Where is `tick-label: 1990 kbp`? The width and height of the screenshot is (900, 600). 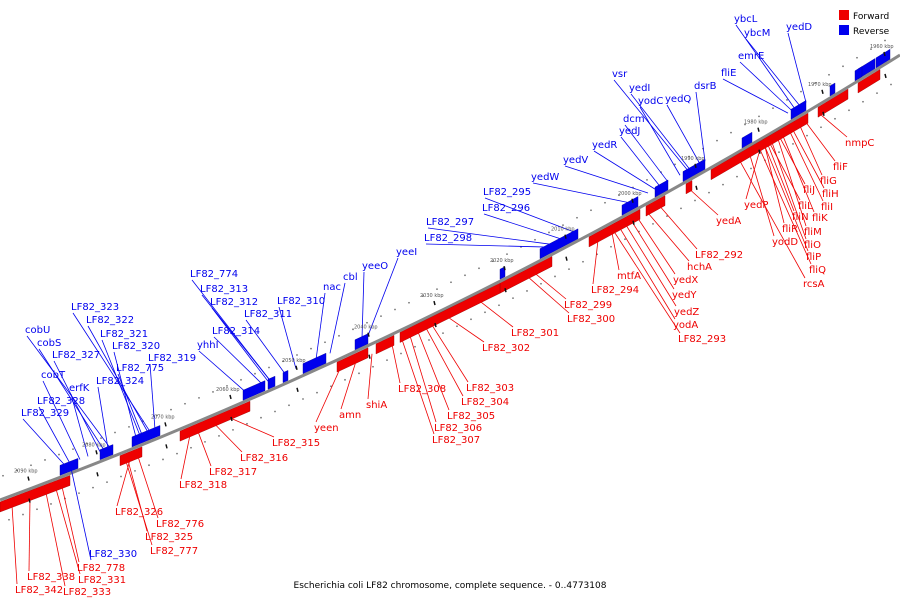
tick-label: 1990 kbp is located at coordinates (693, 159).